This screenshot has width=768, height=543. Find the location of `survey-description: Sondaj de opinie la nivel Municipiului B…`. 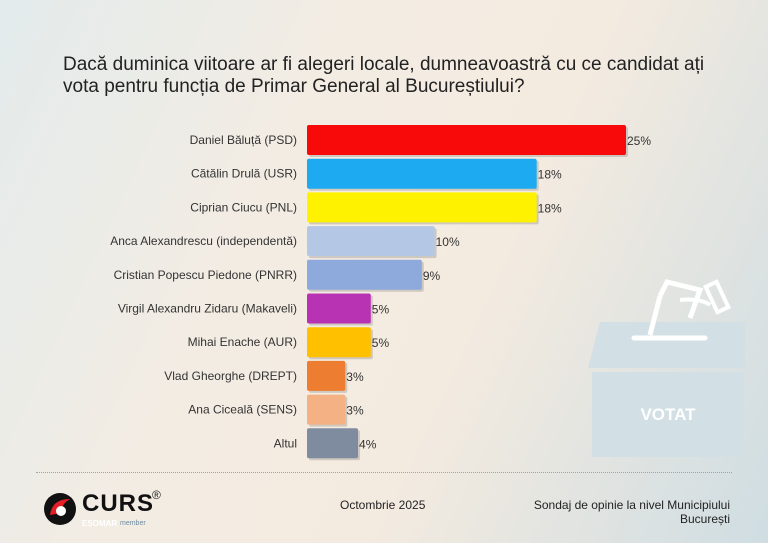

survey-description: Sondaj de opinie la nivel Municipiului B… is located at coordinates (632, 512).